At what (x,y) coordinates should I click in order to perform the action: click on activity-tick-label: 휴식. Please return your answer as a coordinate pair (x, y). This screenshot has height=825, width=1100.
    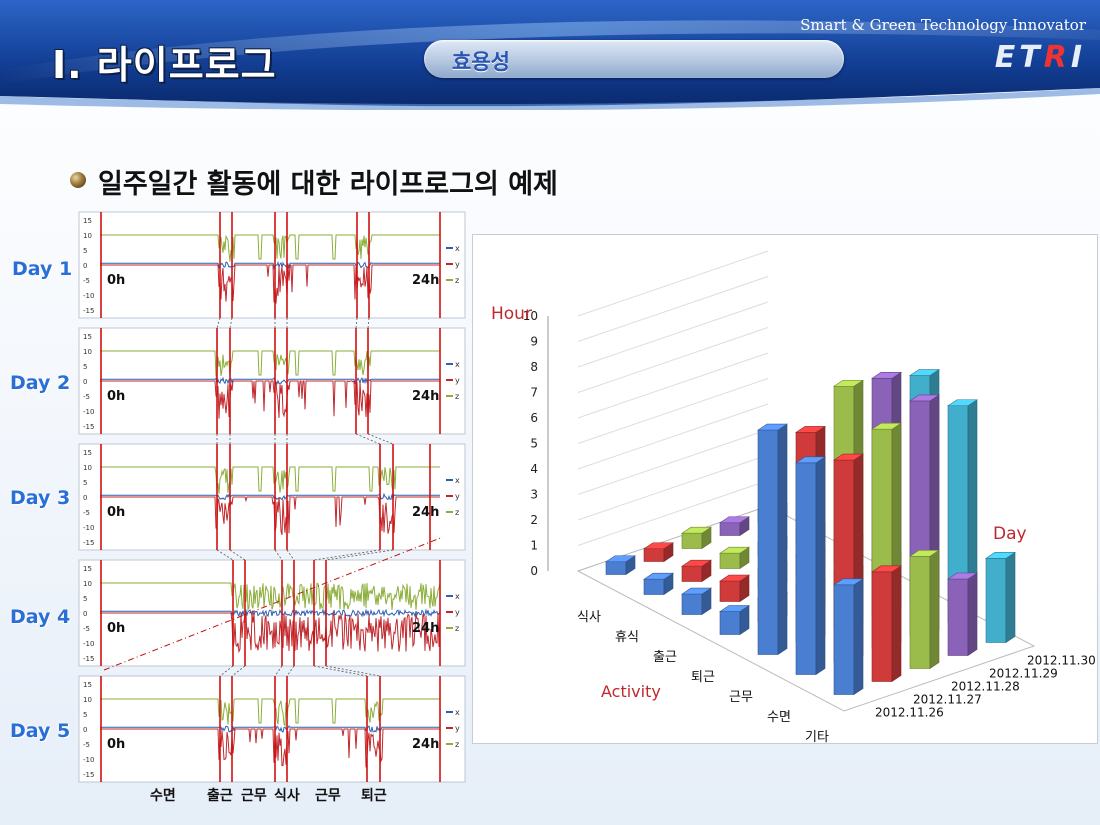
    Looking at the image, I should click on (627, 637).